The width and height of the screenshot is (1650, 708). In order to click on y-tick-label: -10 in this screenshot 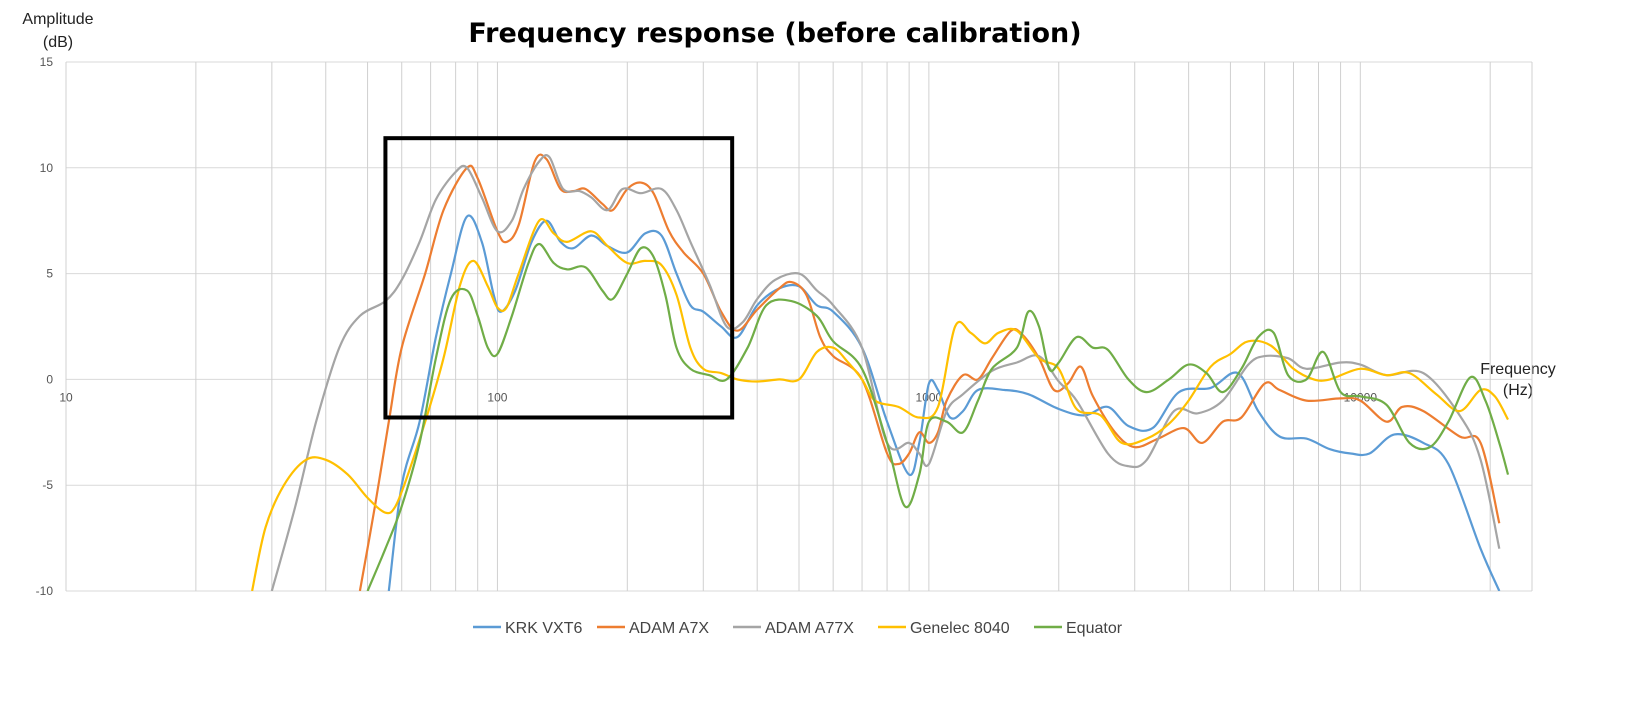, I will do `click(45, 591)`.